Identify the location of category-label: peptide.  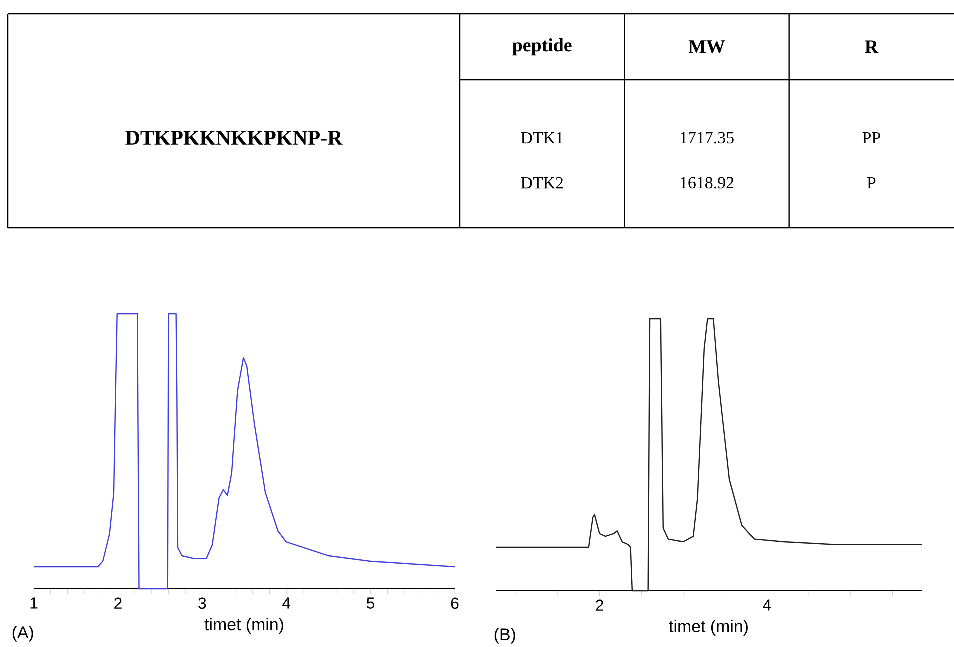
(542, 47).